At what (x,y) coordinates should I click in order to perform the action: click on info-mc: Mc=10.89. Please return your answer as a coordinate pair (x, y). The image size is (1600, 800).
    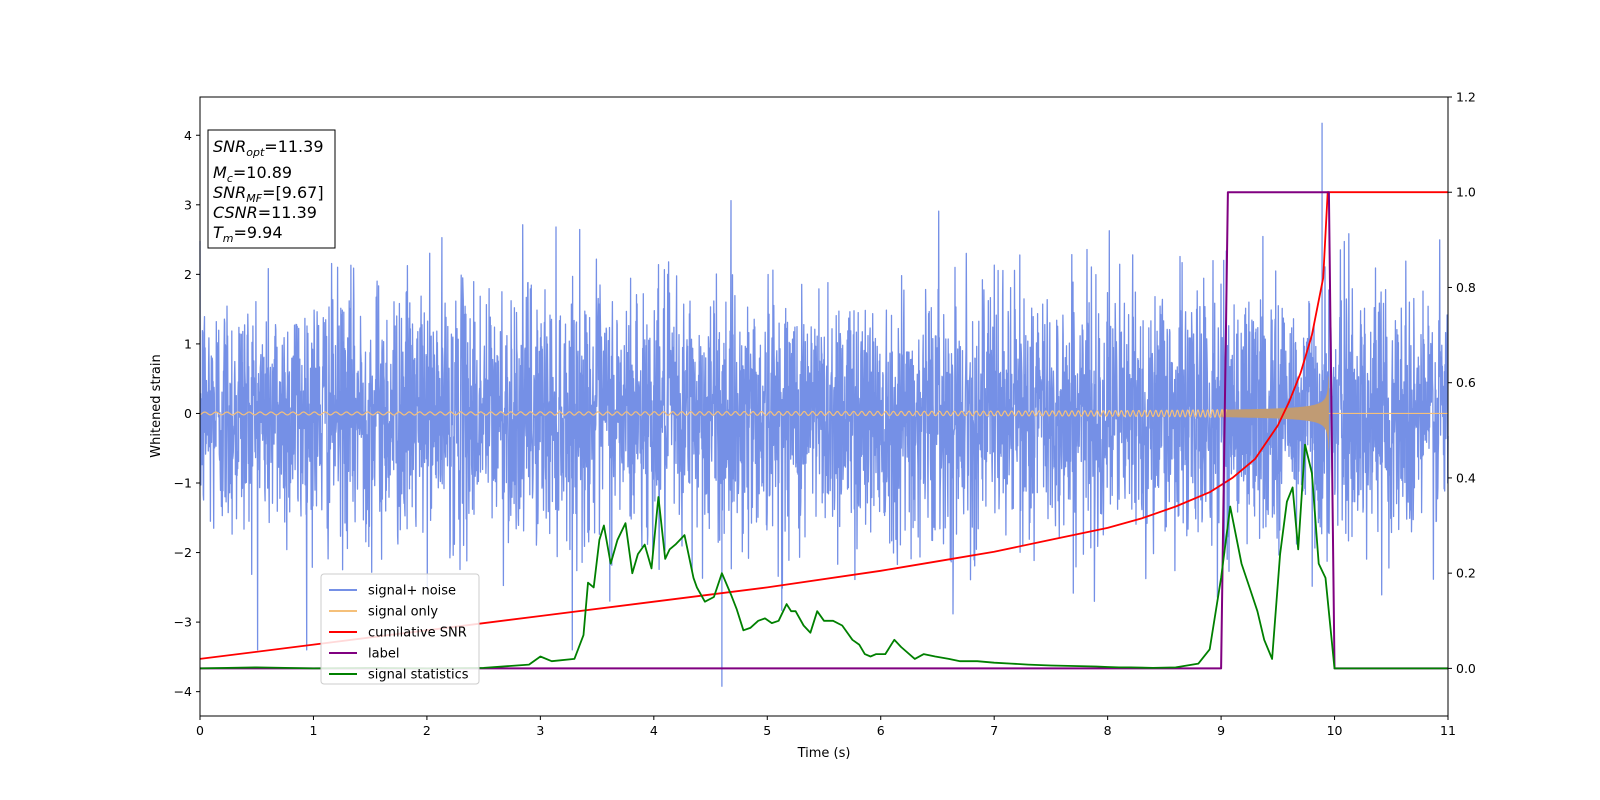
    Looking at the image, I should click on (252, 174).